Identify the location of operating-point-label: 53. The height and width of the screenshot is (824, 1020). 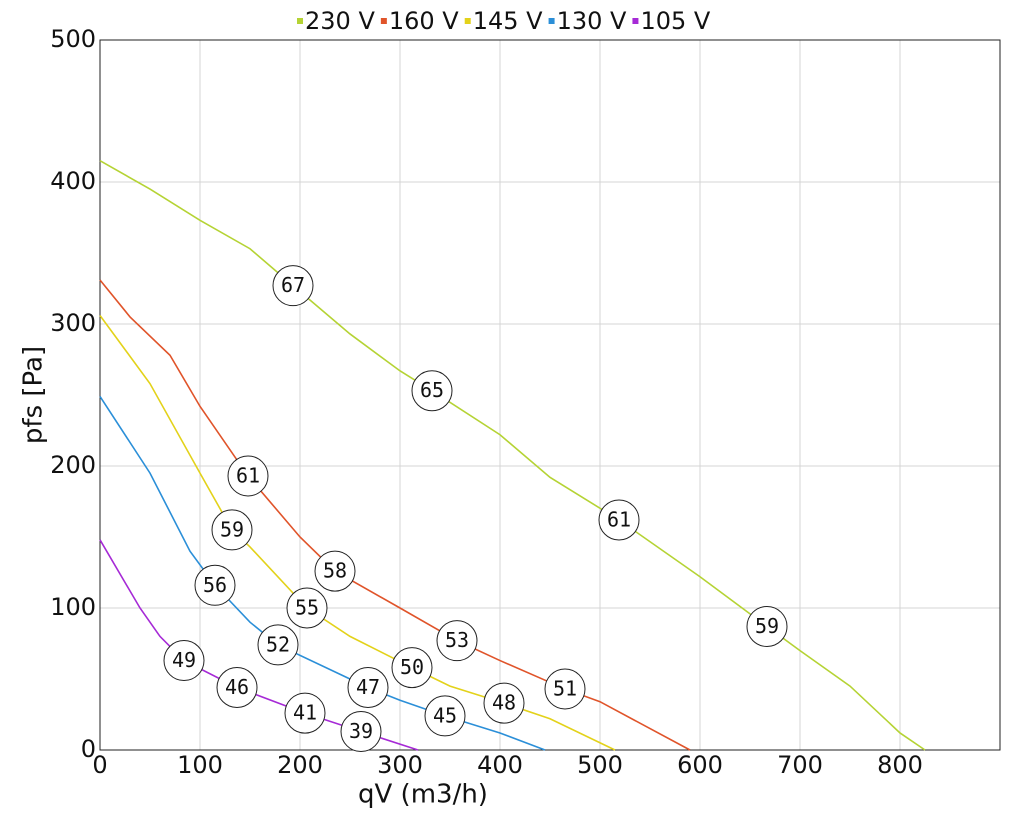
(457, 640).